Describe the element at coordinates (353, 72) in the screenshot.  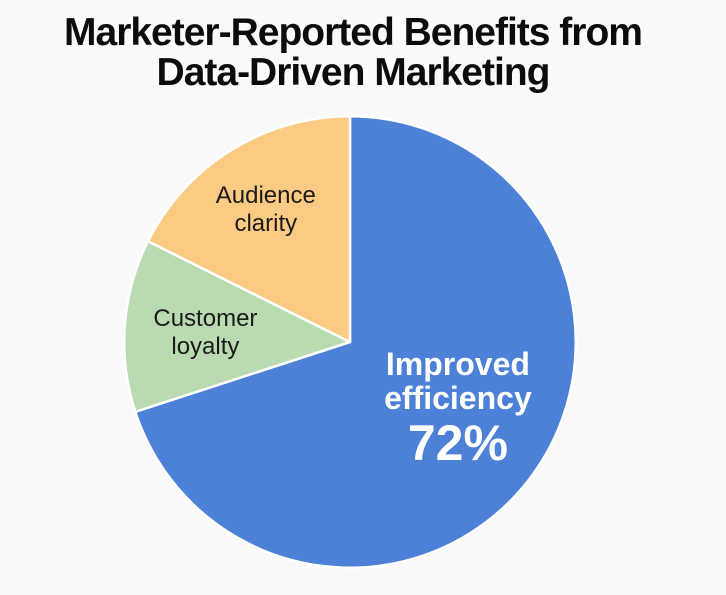
I see `chart-title-line-2: Data-Driven Marketing` at that location.